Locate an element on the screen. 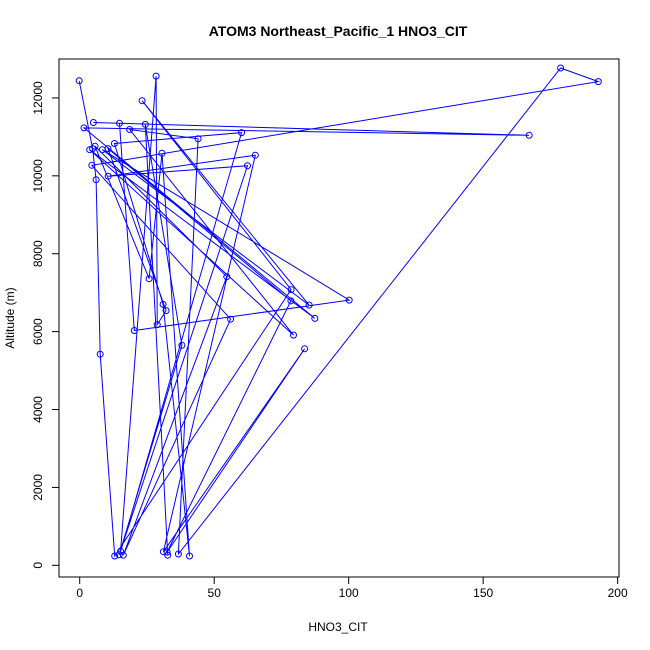 Image resolution: width=650 pixels, height=650 pixels. y-tick-label: 12000 is located at coordinates (38, 98).